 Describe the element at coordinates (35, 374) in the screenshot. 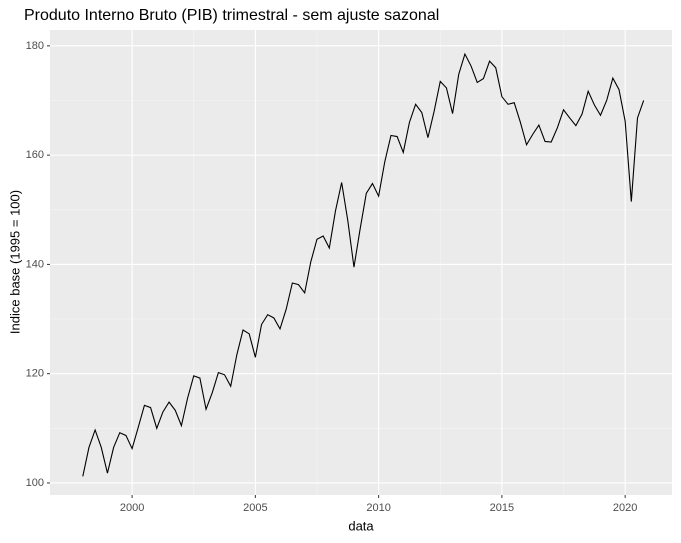

I see `y-tick-label: 120` at that location.